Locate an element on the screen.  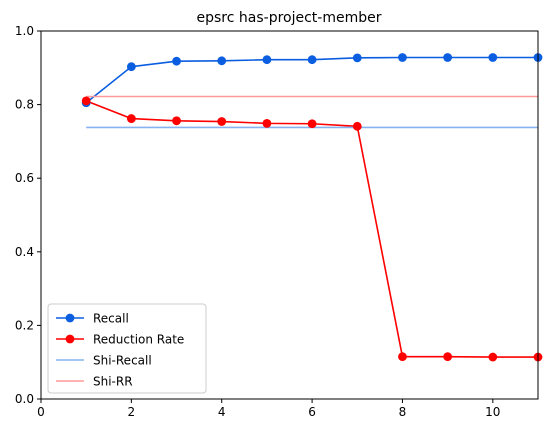
y-tick-label: 0.0 is located at coordinates (24, 399).